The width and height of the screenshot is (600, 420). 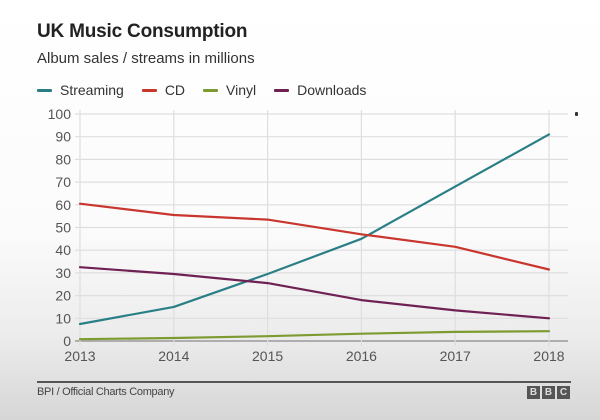 What do you see at coordinates (332, 90) in the screenshot?
I see `legend-label: Downloads` at bounding box center [332, 90].